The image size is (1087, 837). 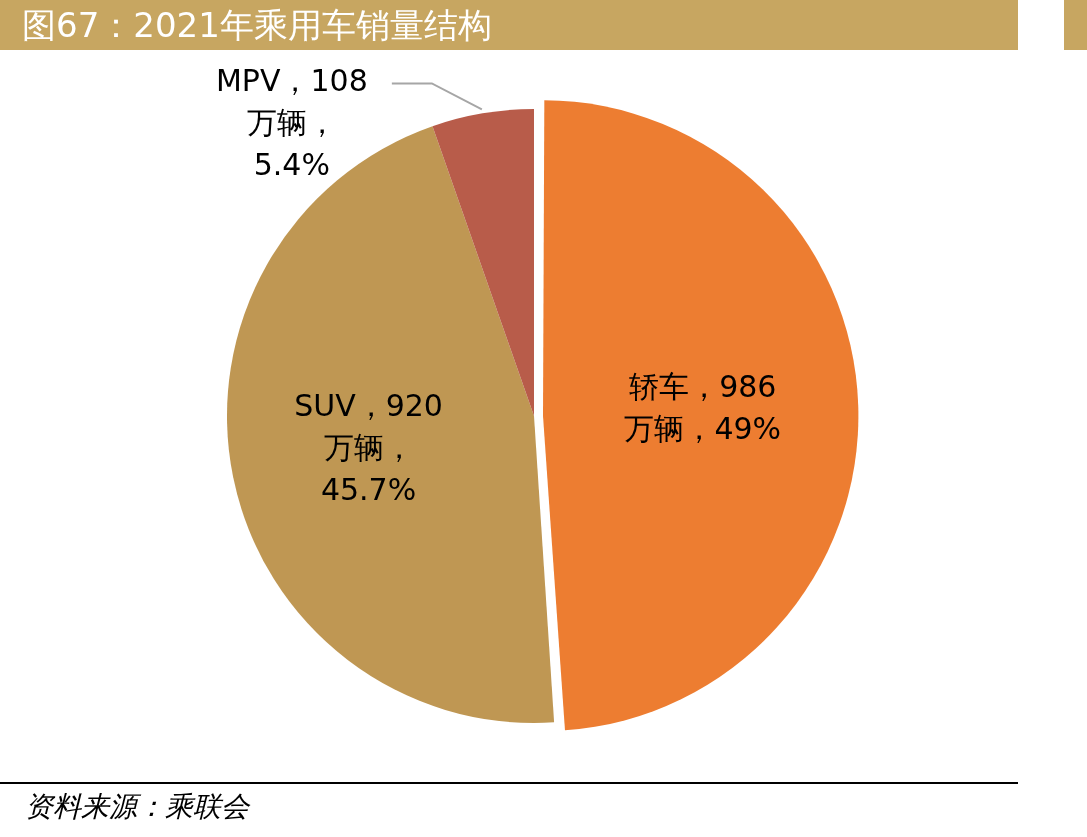 I want to click on slice-label: SUV，920 万辆， 45.7%, so click(x=368, y=447).